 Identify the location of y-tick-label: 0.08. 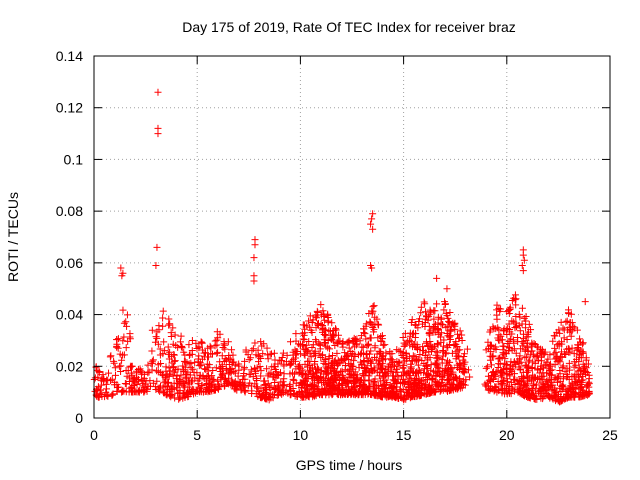
(69, 211).